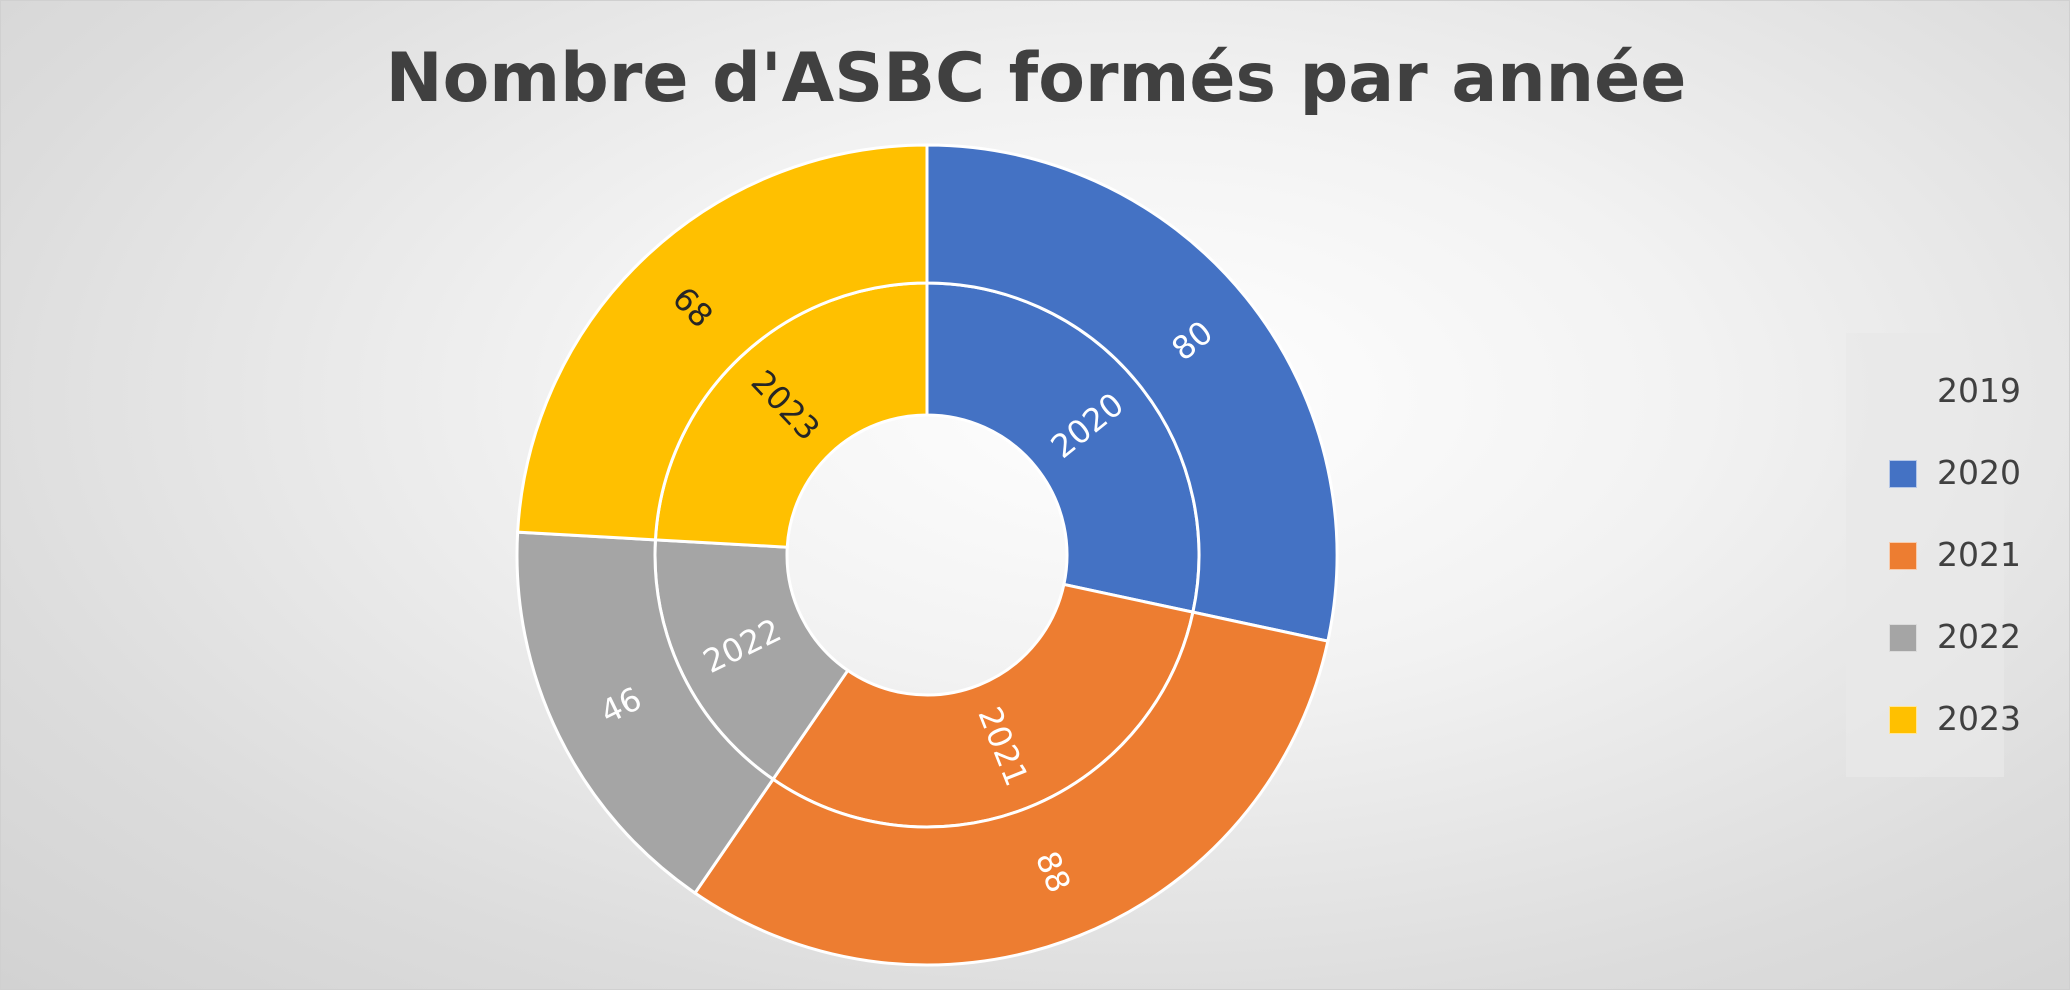 This screenshot has width=2070, height=990. I want to click on legend-swatch-2022, so click(1903, 638).